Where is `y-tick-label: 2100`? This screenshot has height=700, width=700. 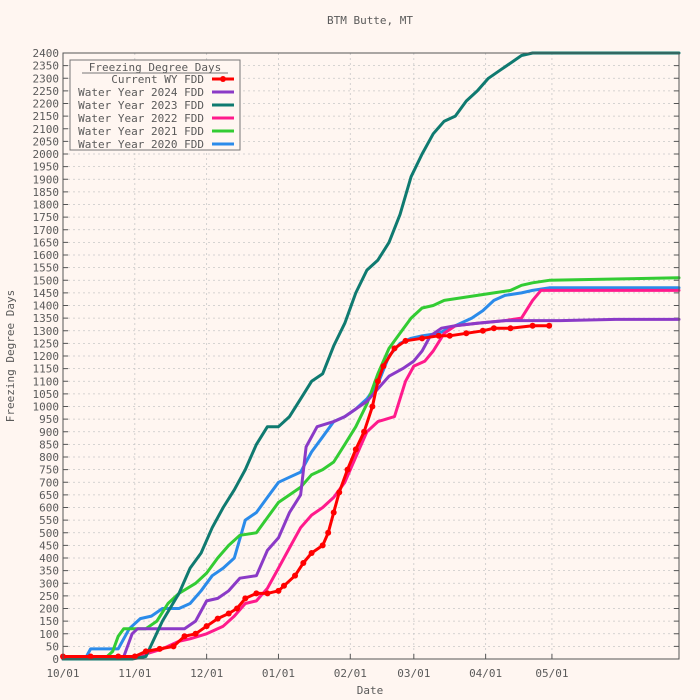 y-tick-label: 2100 is located at coordinates (46, 129).